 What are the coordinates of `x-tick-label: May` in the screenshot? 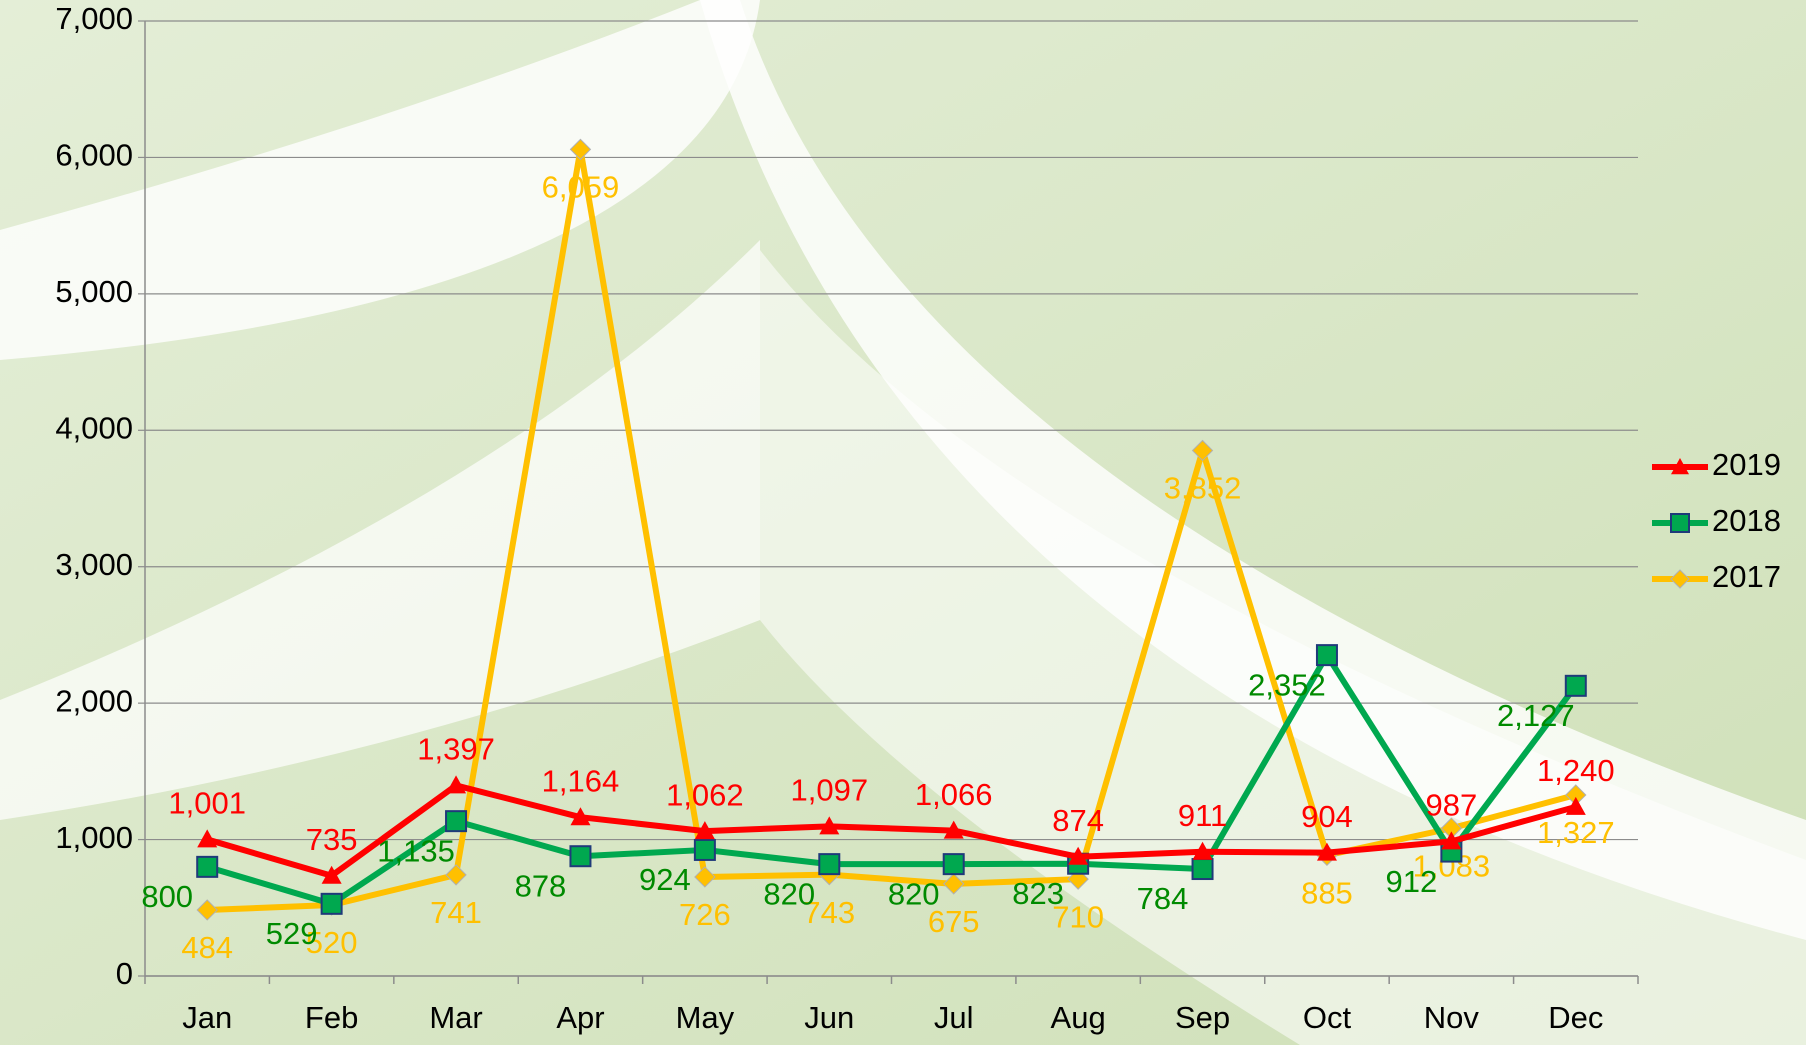 It's located at (705, 1017).